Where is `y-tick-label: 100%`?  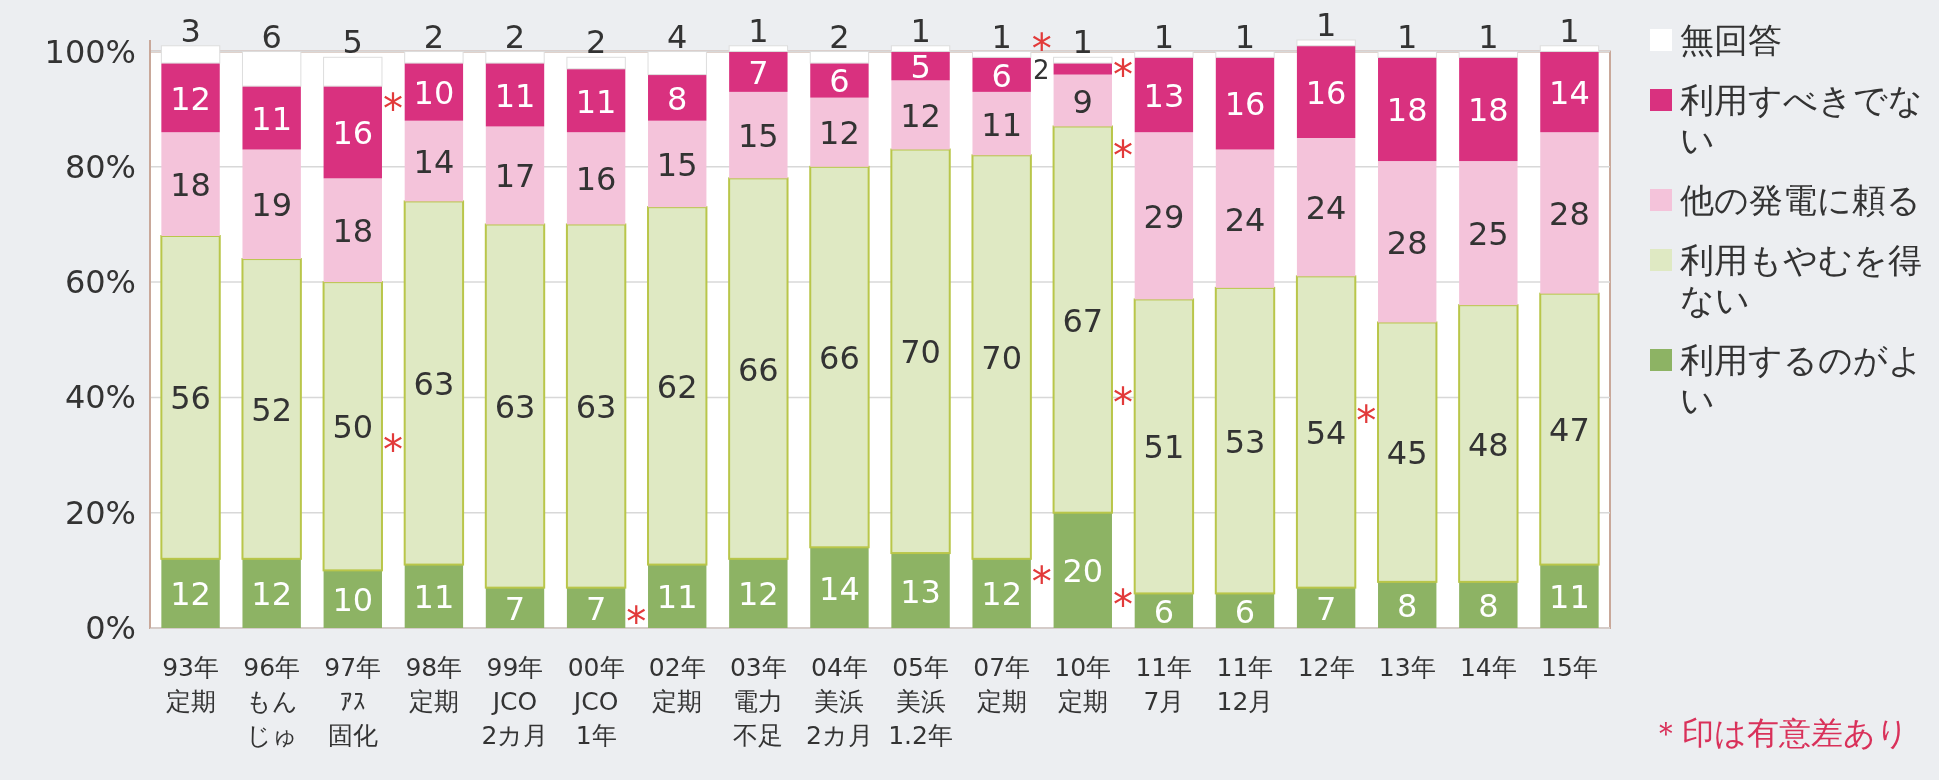
y-tick-label: 100% is located at coordinates (90, 51).